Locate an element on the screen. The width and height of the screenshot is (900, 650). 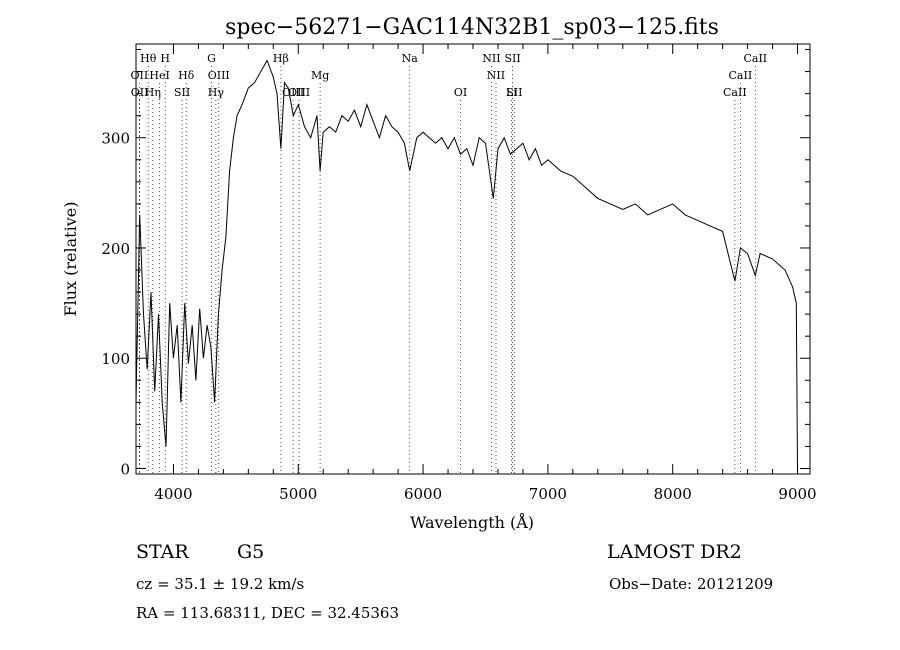
line-label-HeI: HeI is located at coordinates (159, 75).